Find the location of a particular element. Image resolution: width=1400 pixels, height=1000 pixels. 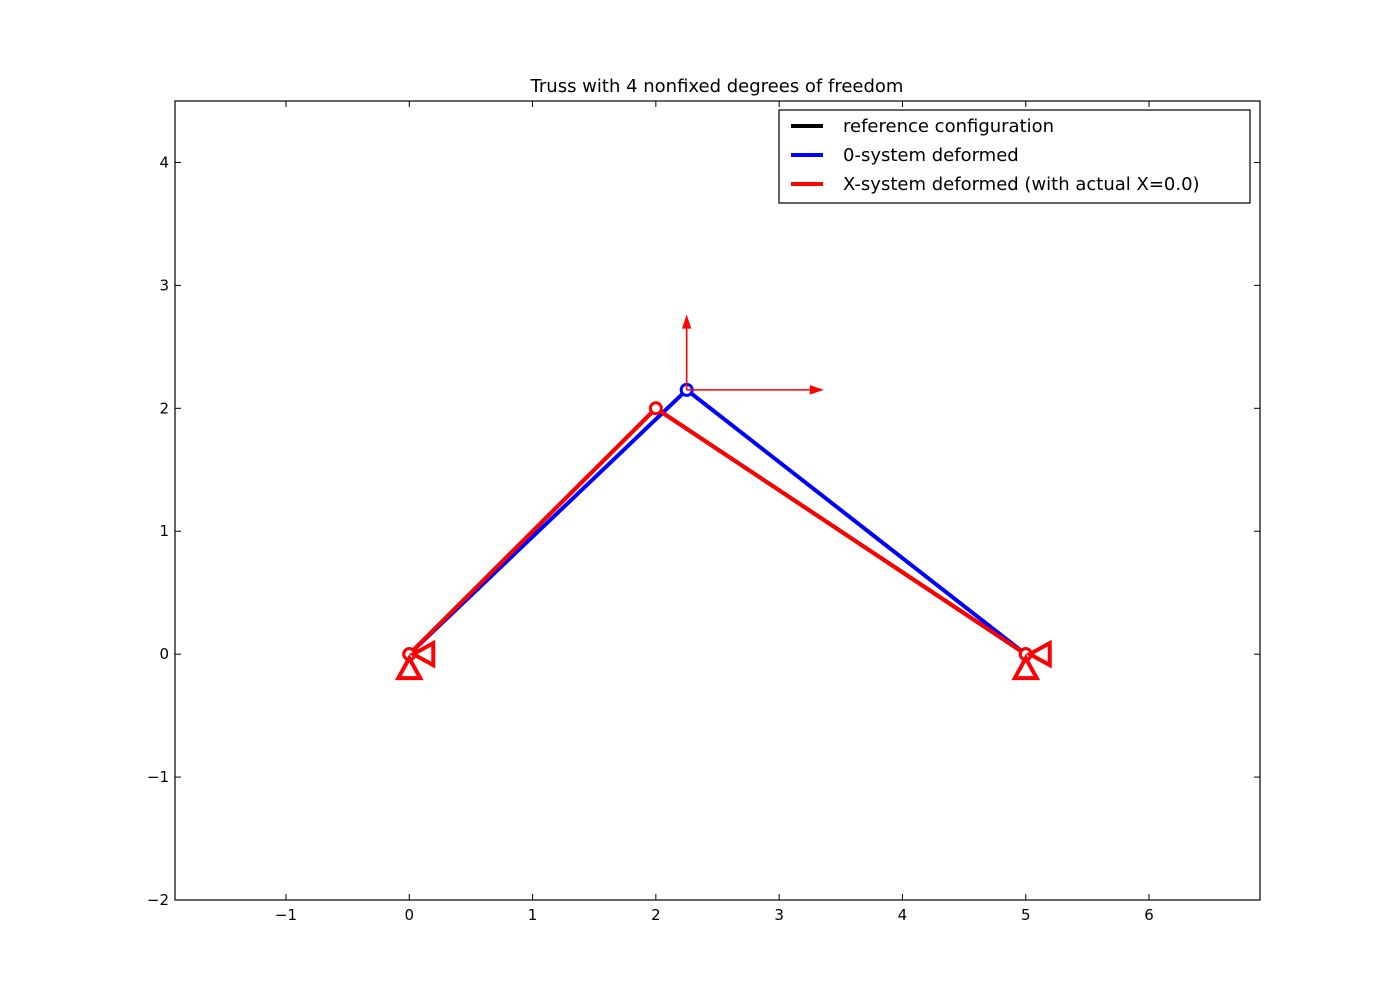

y-tick-label-3: 1 is located at coordinates (164, 531).